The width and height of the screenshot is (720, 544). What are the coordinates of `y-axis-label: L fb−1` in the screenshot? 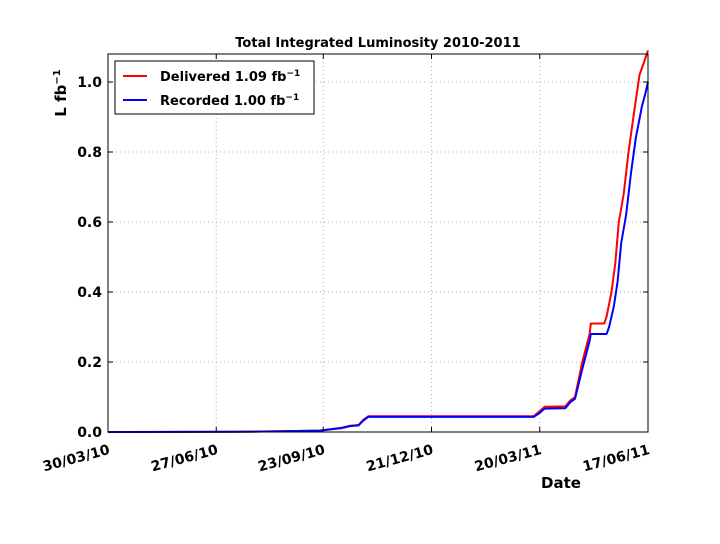 It's located at (61, 92).